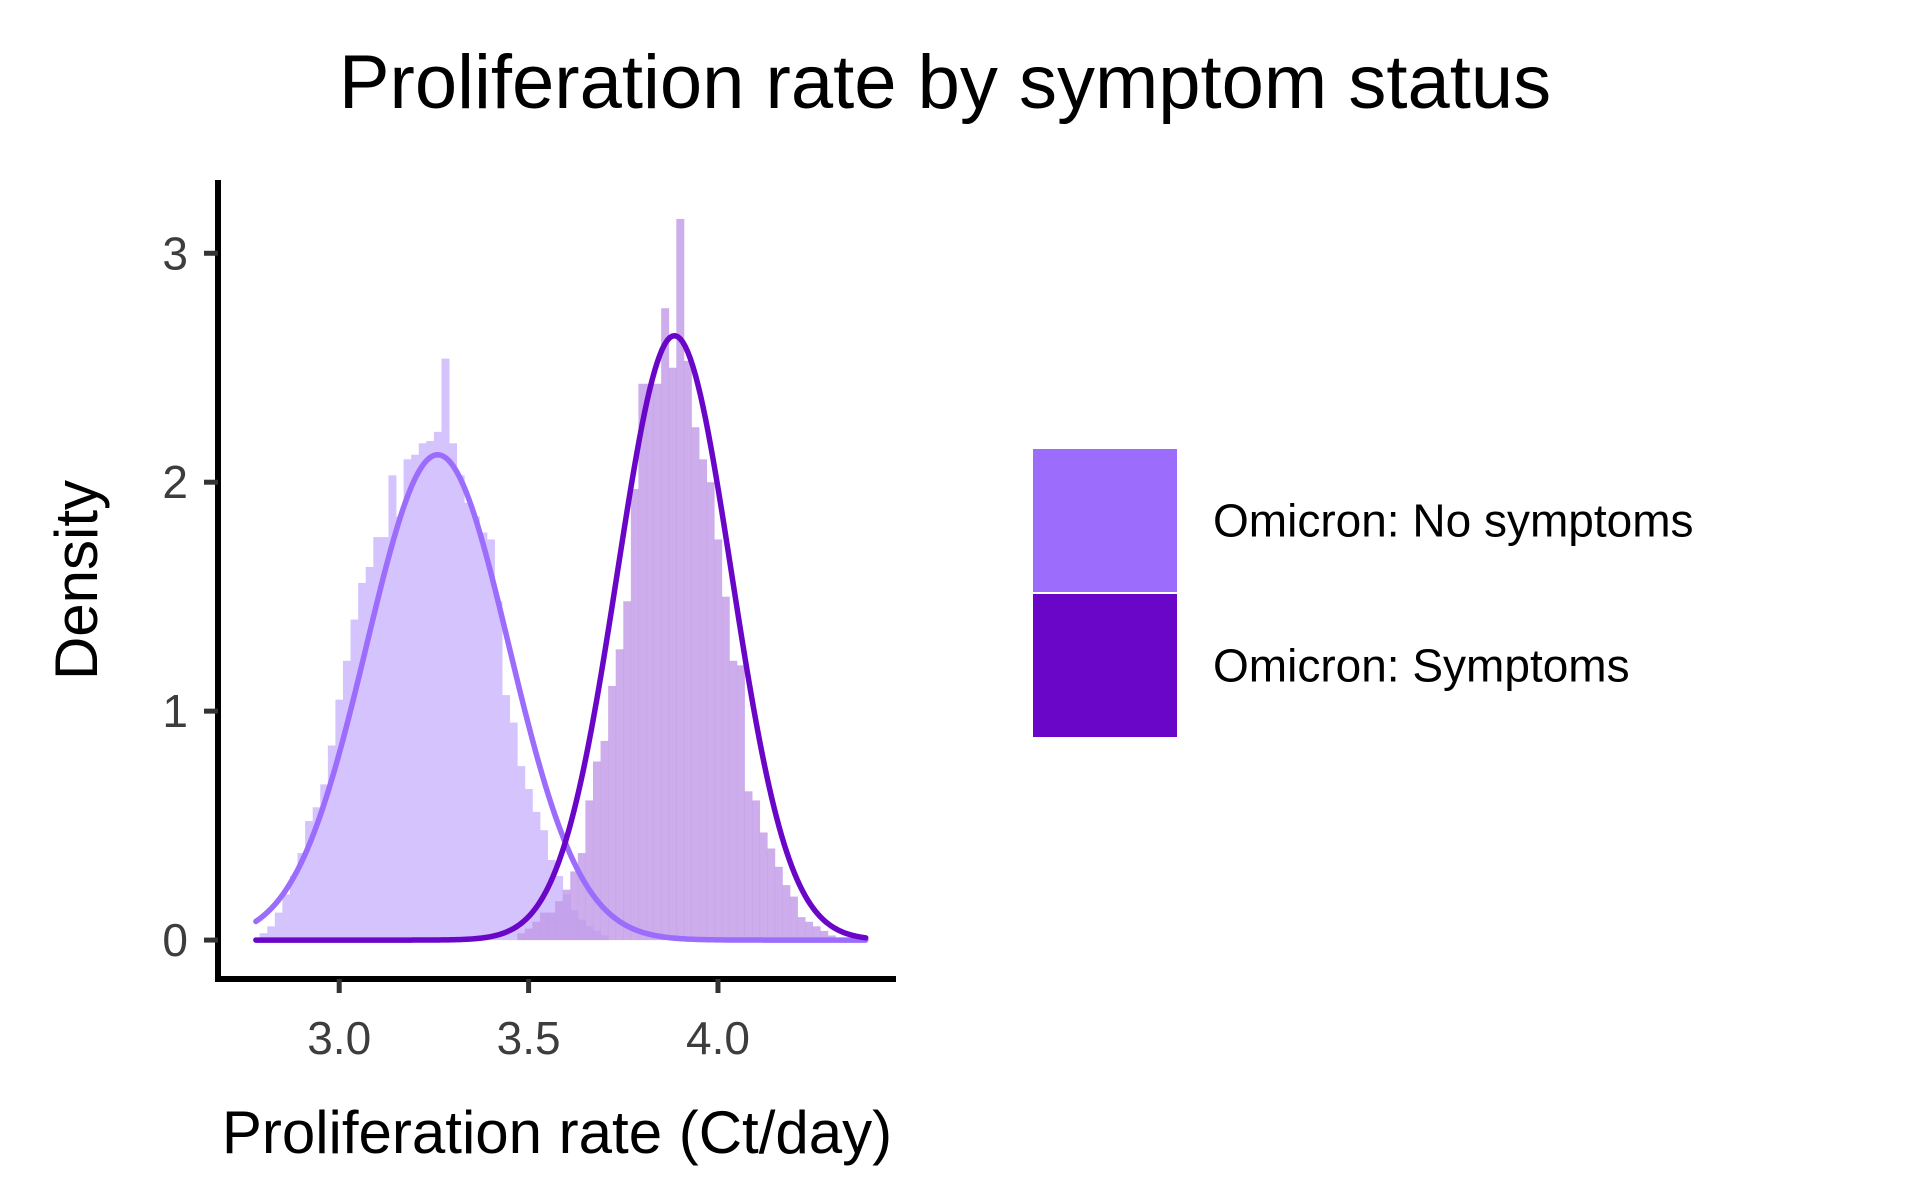 The image size is (1920, 1200). What do you see at coordinates (1453, 521) in the screenshot?
I see `legend-label-1: Omicron: No symptoms` at bounding box center [1453, 521].